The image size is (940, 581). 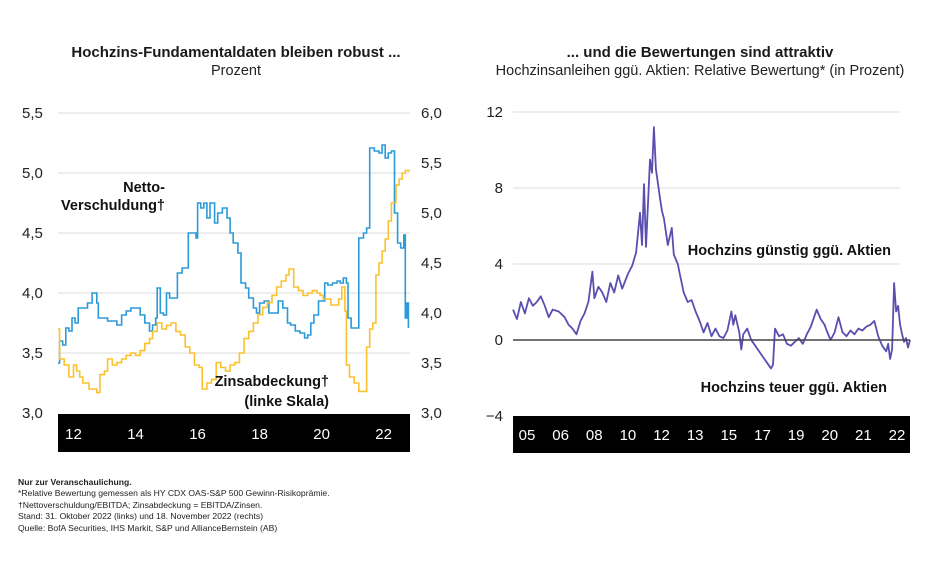 What do you see at coordinates (499, 264) in the screenshot?
I see `y-tick-label: 4` at bounding box center [499, 264].